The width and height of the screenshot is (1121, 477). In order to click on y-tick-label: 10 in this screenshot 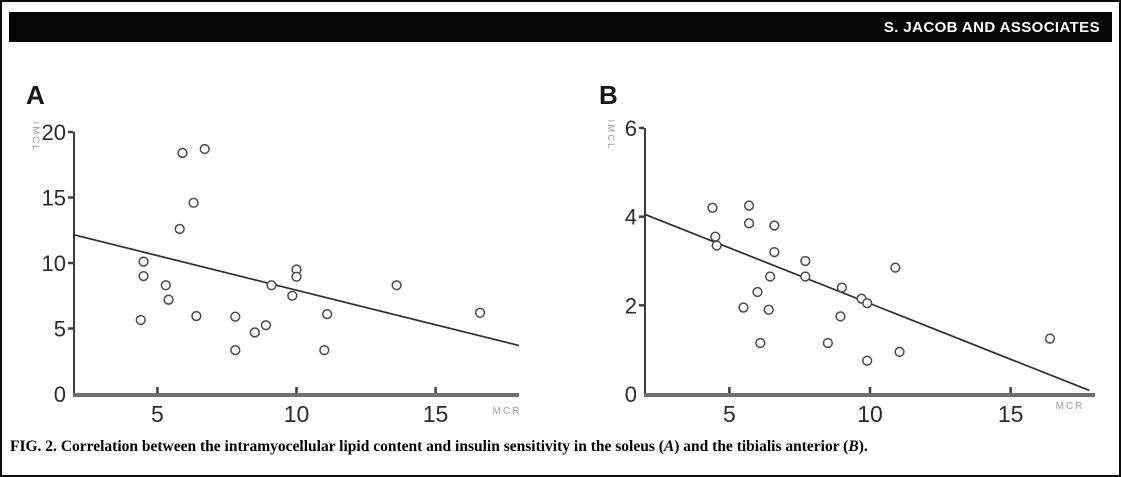, I will do `click(54, 263)`.